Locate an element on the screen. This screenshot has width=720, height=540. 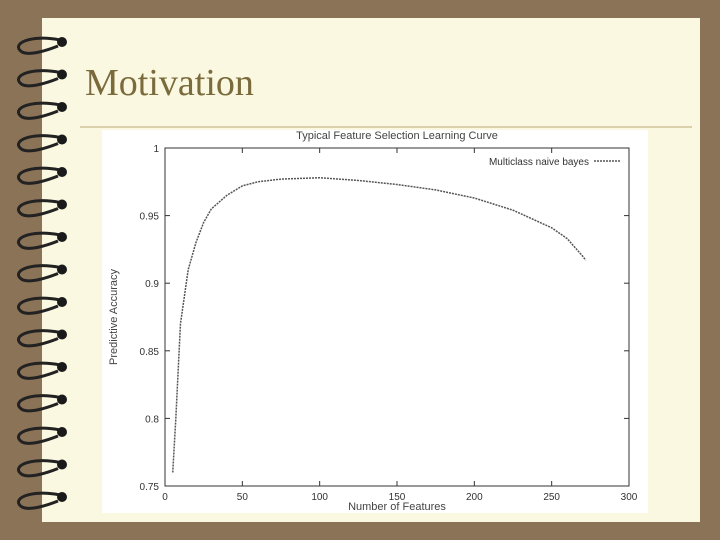
y-axis-label: Predictive Accuracy is located at coordinates (114, 317).